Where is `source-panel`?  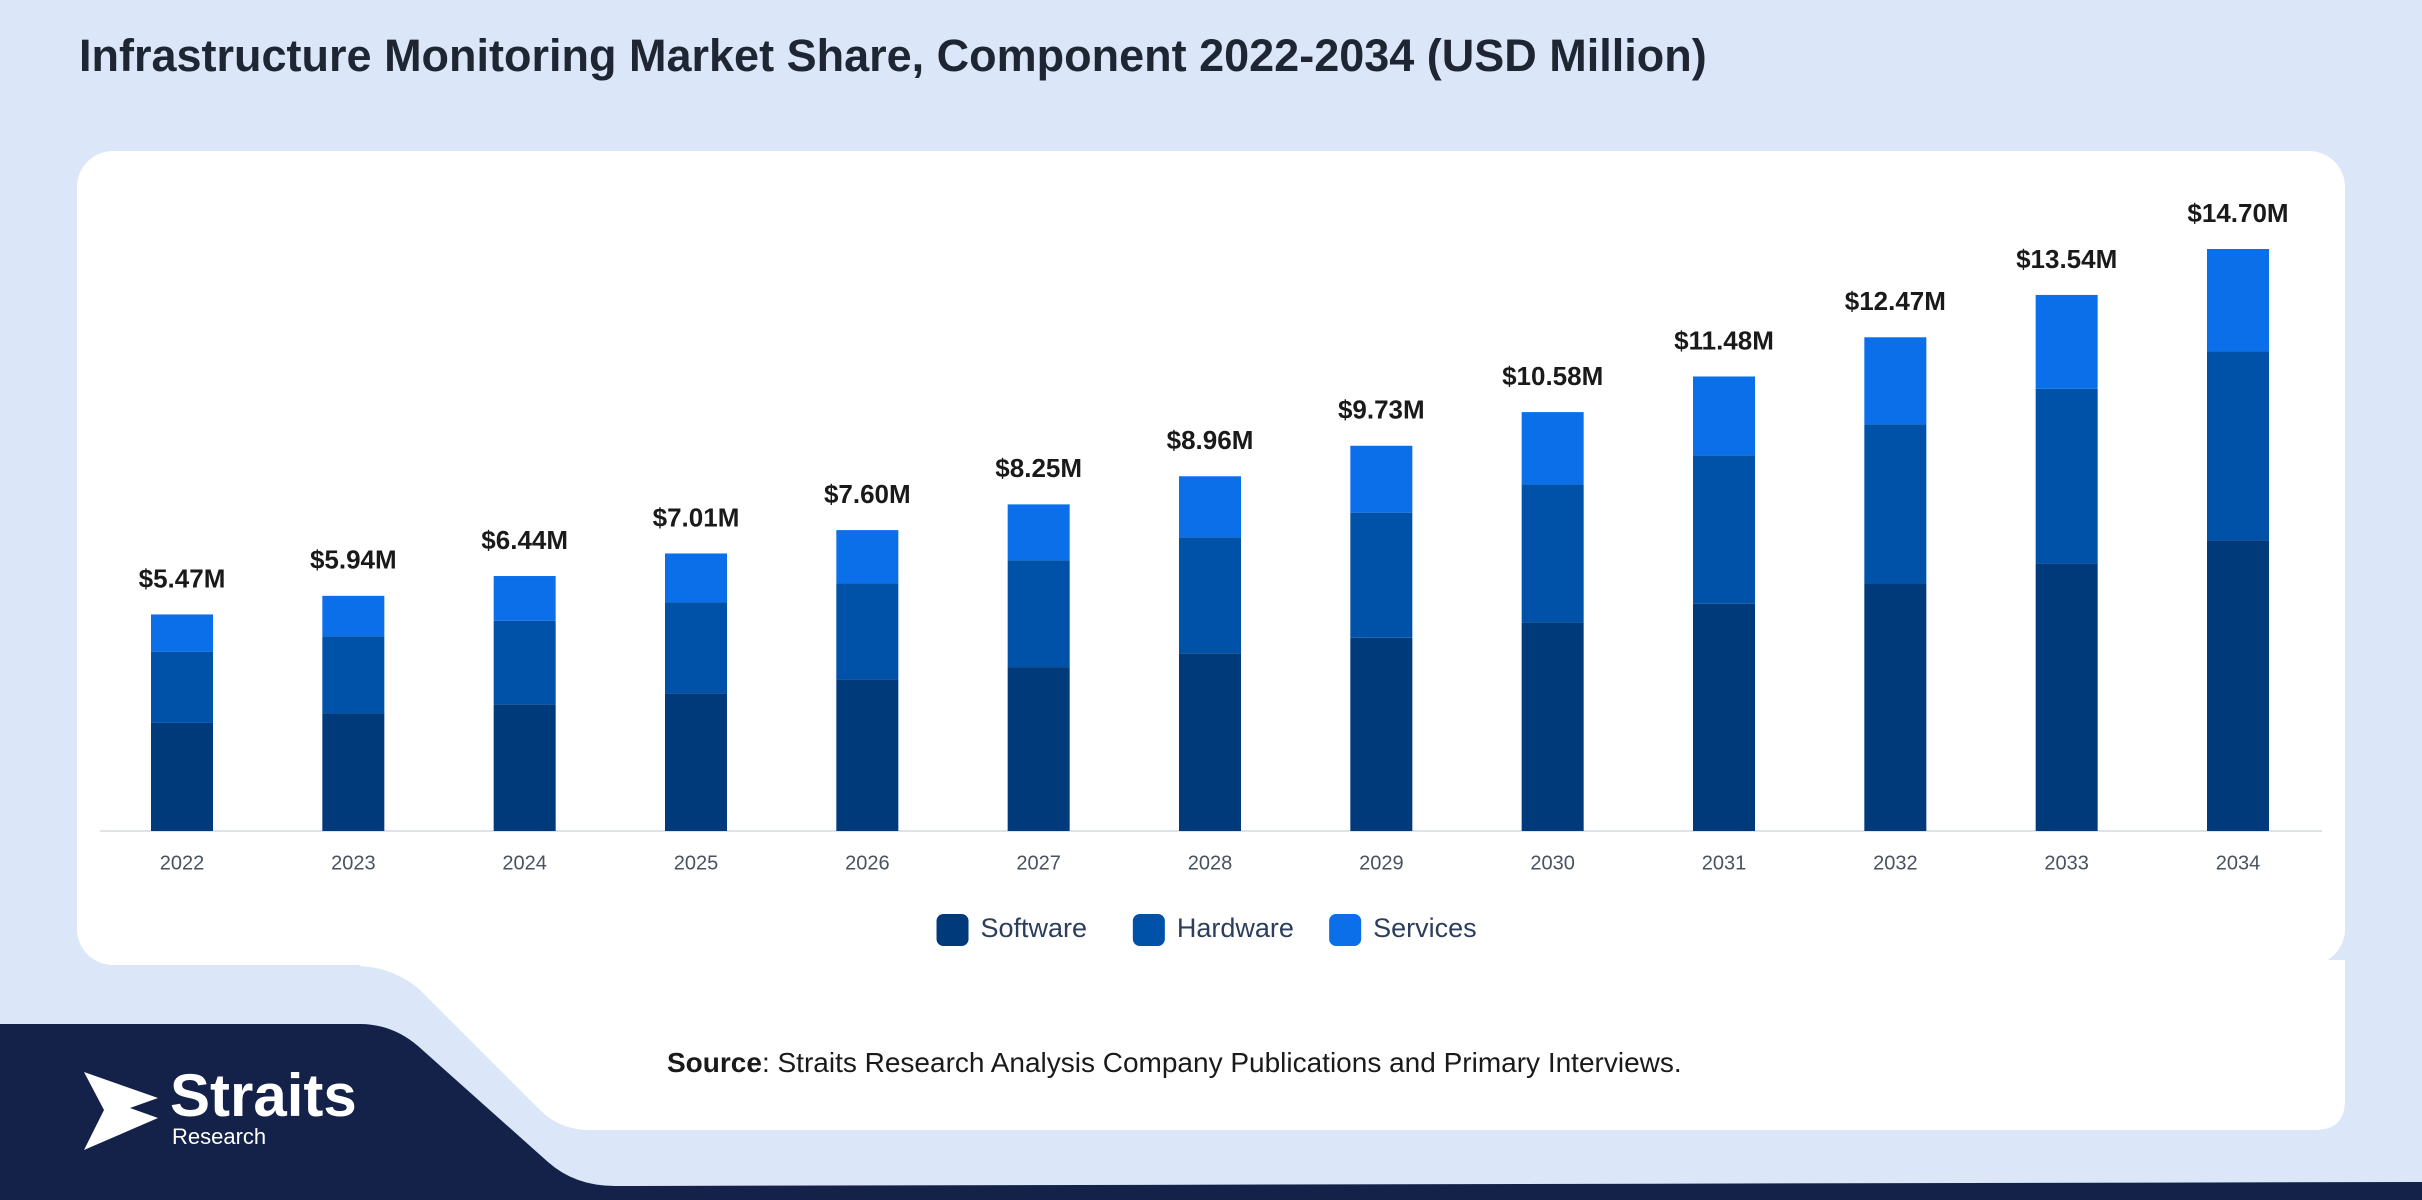 source-panel is located at coordinates (1352, 1045).